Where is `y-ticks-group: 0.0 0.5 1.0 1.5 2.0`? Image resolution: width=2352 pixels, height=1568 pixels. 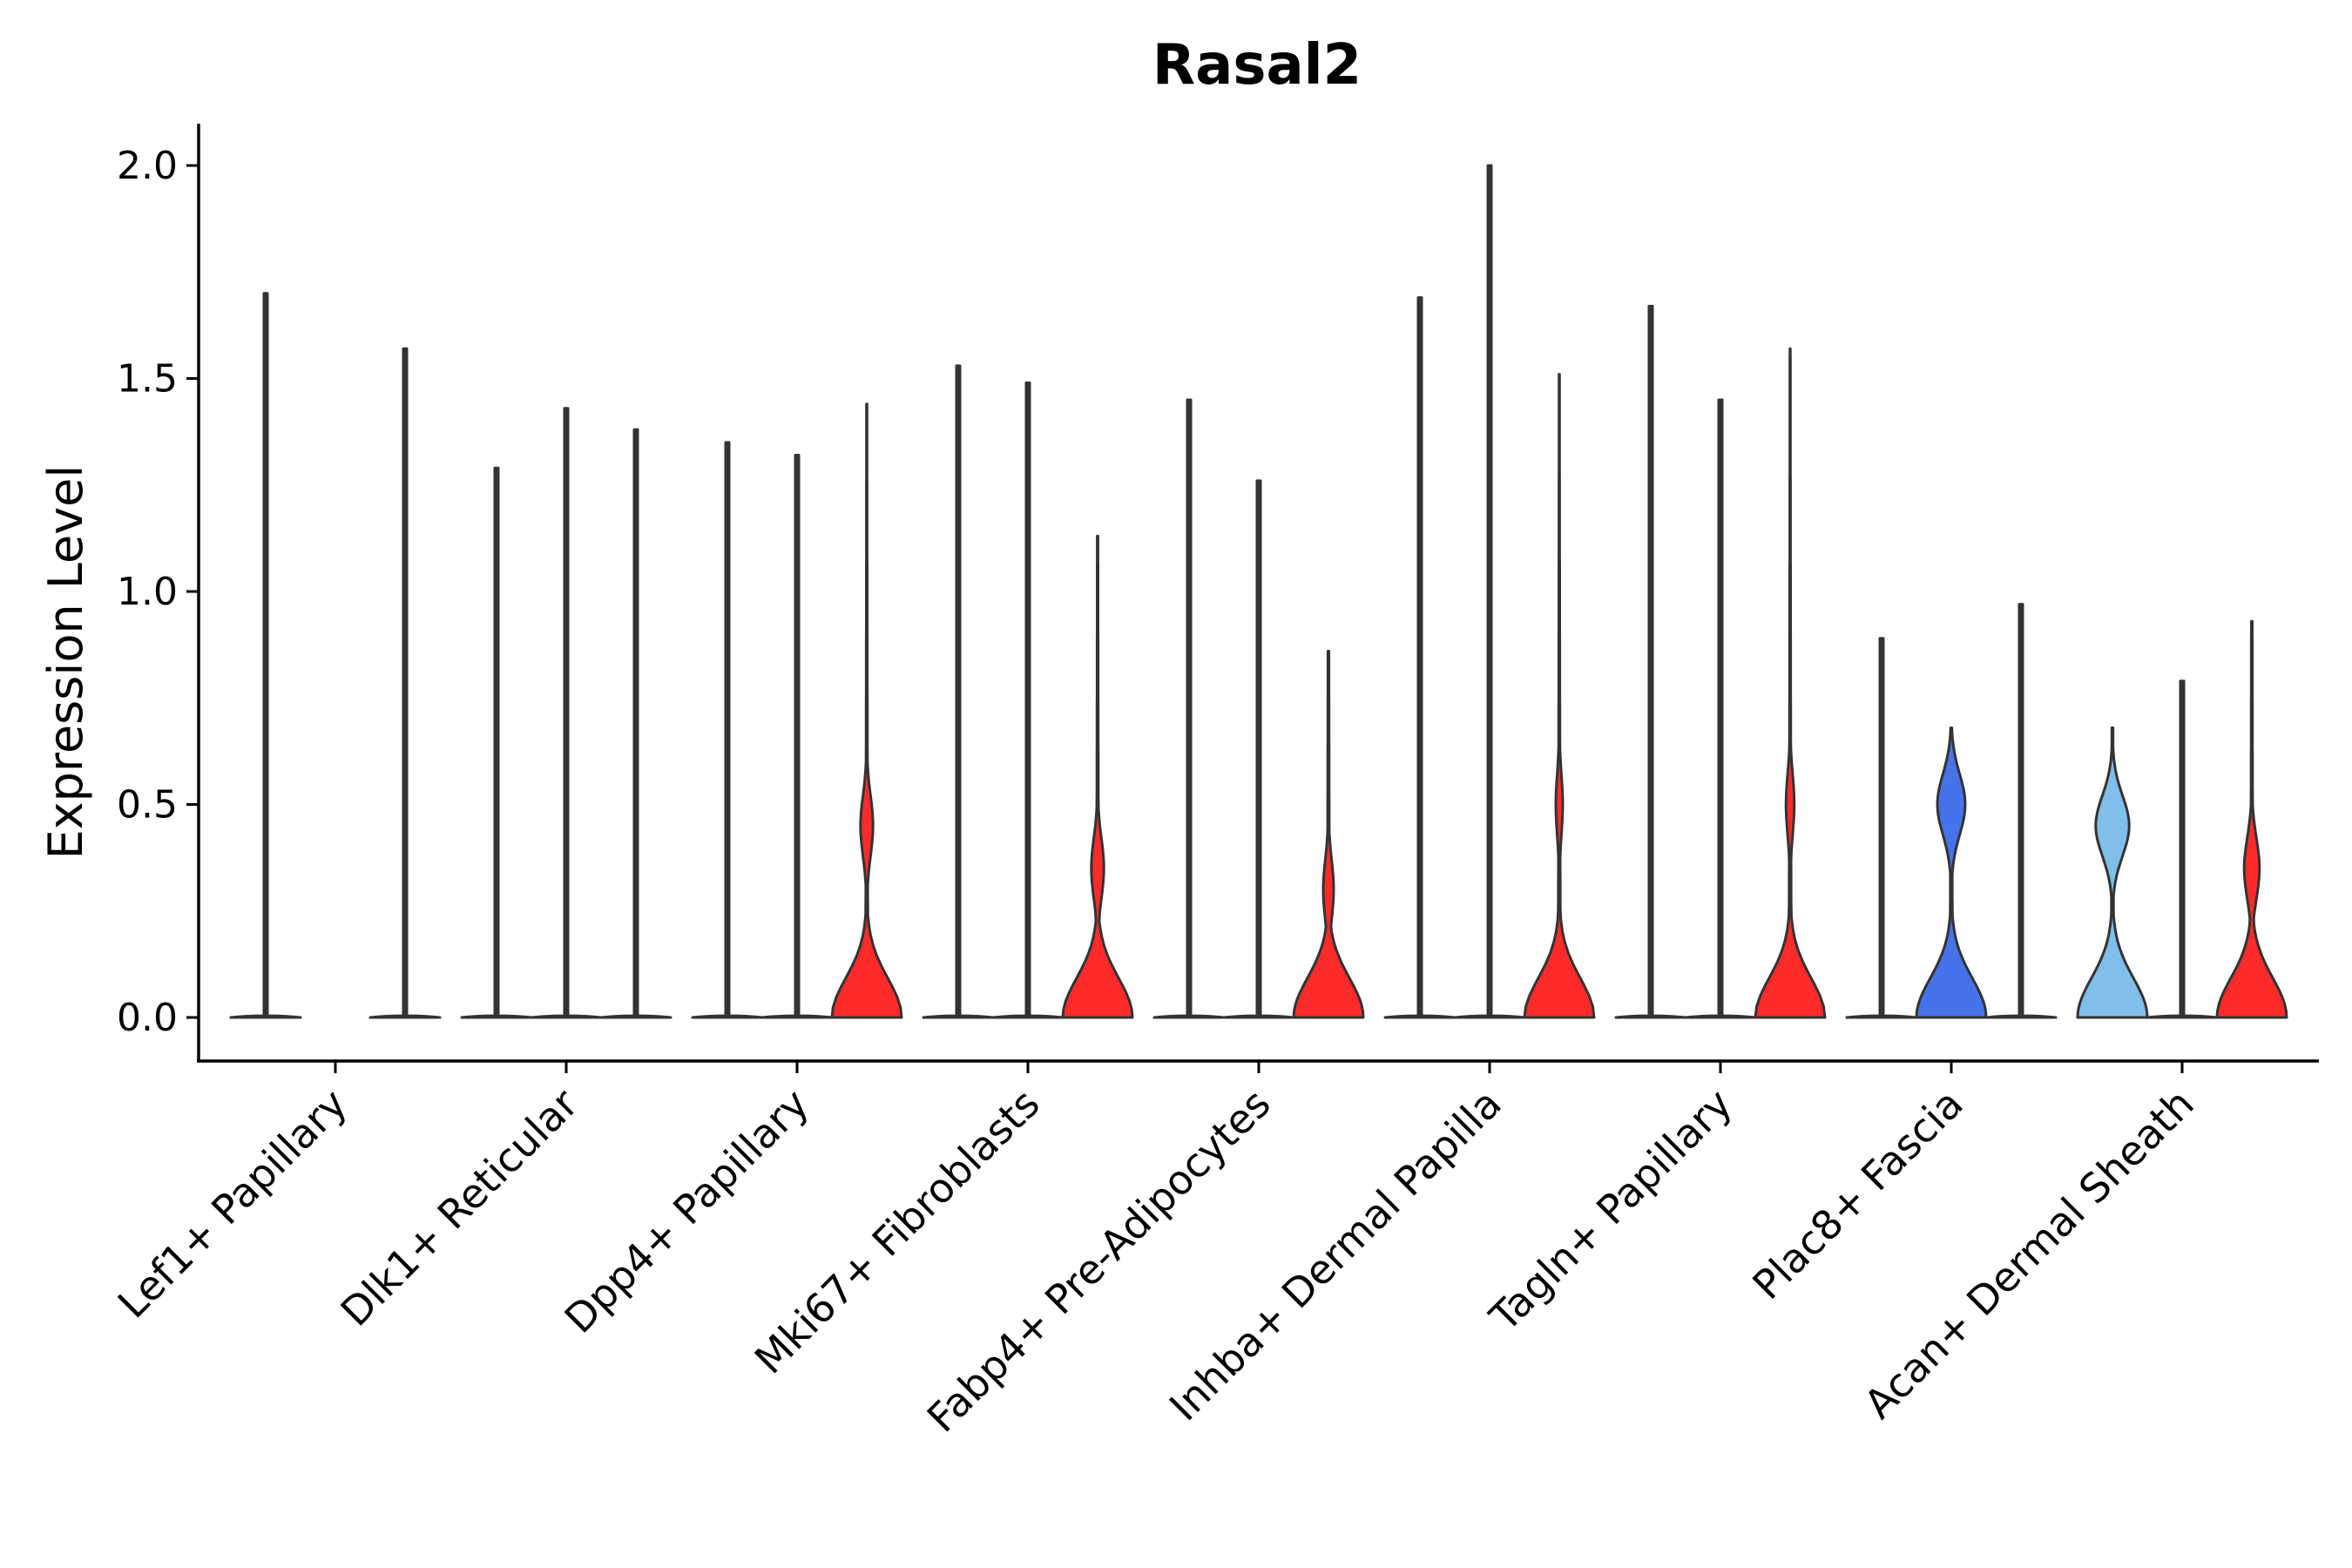 y-ticks-group: 0.0 0.5 1.0 1.5 2.0 is located at coordinates (158, 592).